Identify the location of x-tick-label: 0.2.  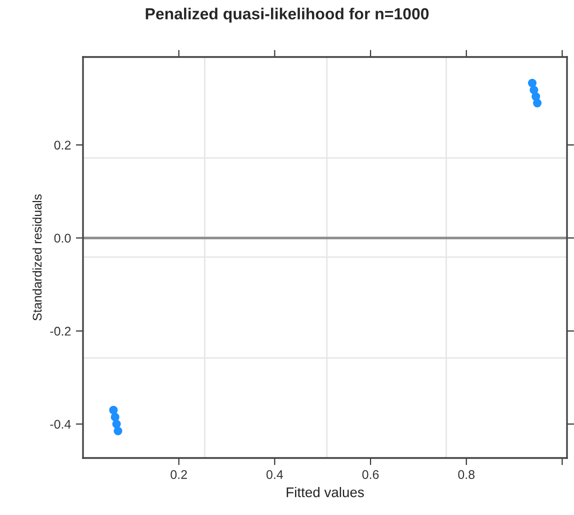
(178, 474).